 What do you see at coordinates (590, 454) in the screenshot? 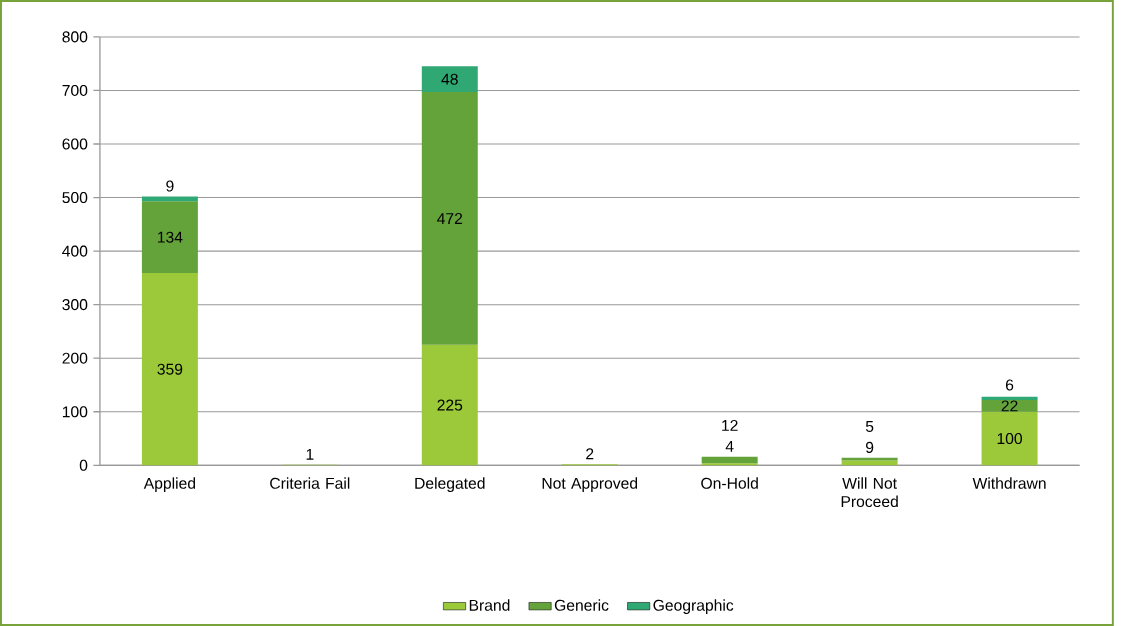
I see `data-label: 2` at bounding box center [590, 454].